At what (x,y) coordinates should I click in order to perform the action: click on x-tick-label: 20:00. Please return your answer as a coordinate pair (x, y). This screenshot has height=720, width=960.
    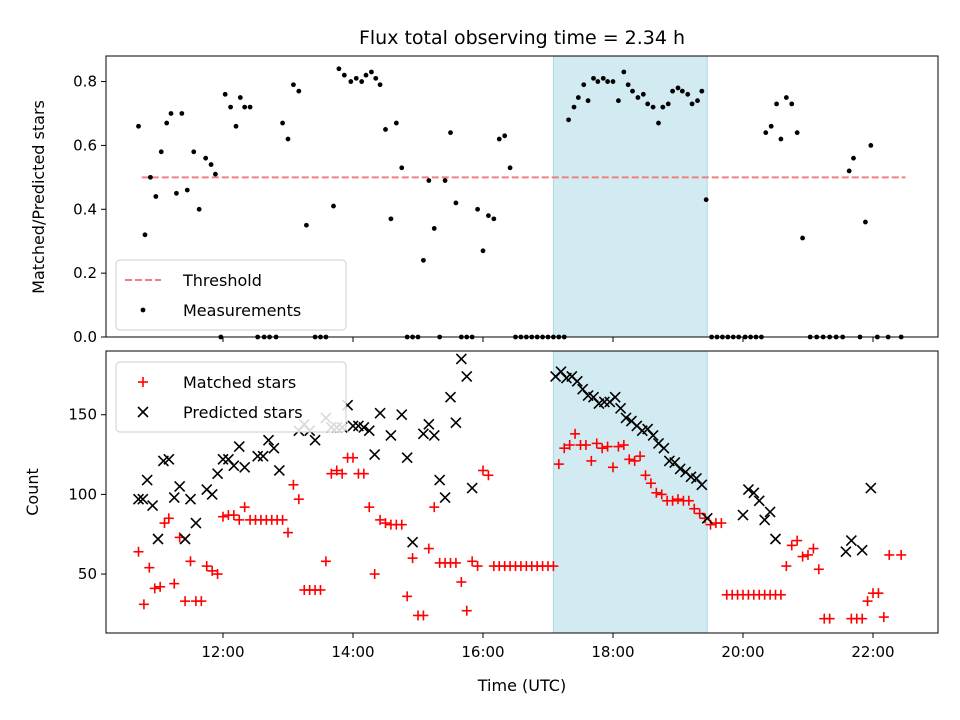
    Looking at the image, I should click on (742, 652).